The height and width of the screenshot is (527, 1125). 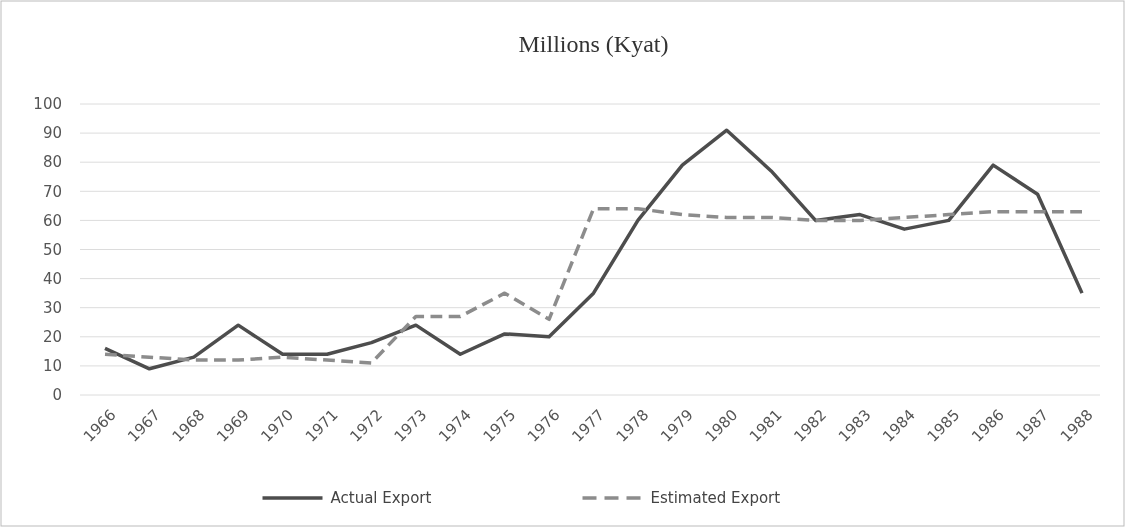 What do you see at coordinates (52, 278) in the screenshot?
I see `y-tick-label: 40` at bounding box center [52, 278].